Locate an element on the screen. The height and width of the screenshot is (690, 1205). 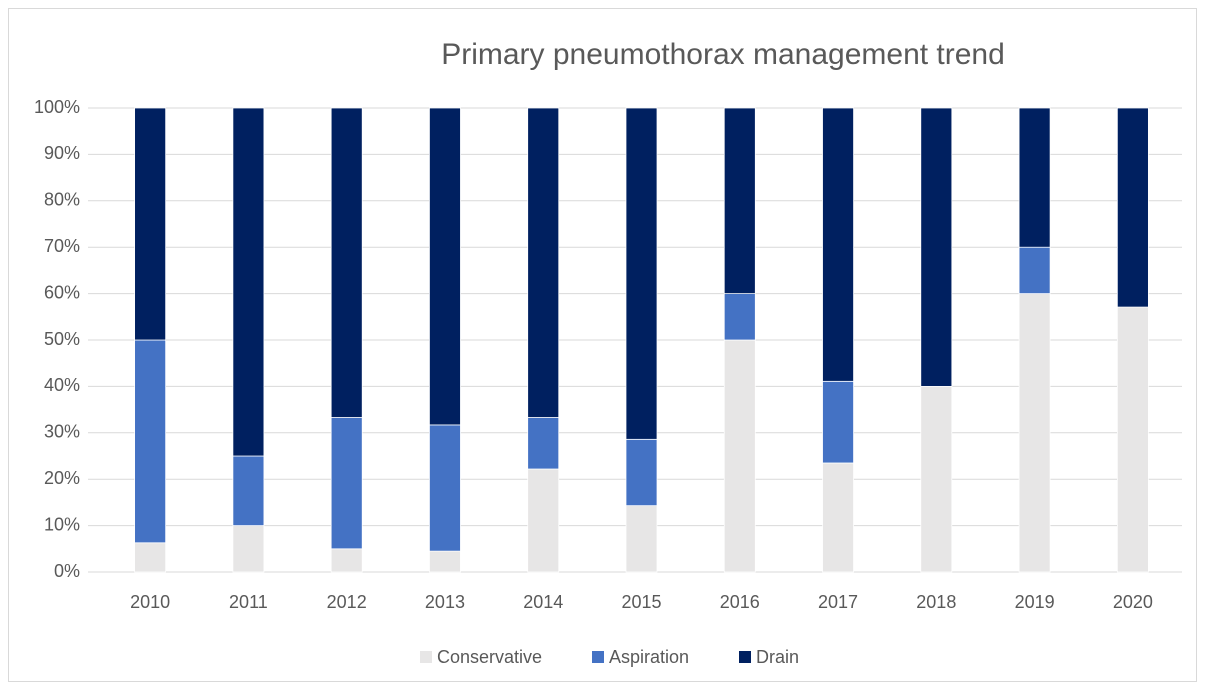
y-tick-label: 60% is located at coordinates (62, 292).